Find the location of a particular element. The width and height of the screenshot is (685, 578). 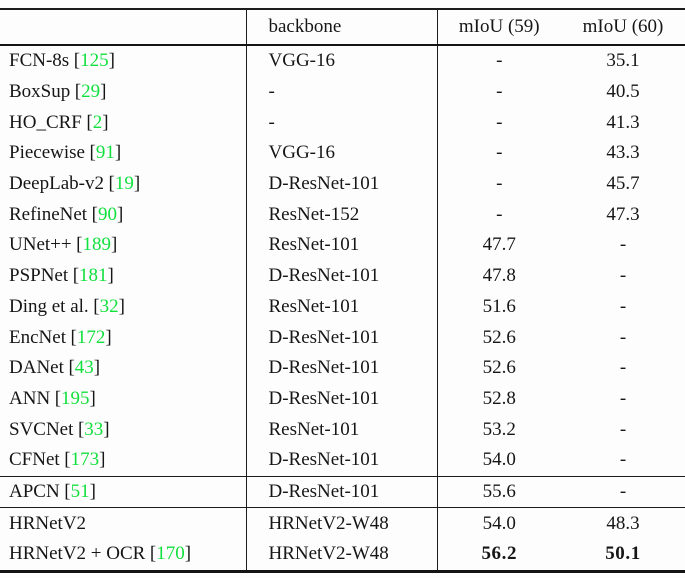

method-cell: UNet++ [189] is located at coordinates (123, 245).